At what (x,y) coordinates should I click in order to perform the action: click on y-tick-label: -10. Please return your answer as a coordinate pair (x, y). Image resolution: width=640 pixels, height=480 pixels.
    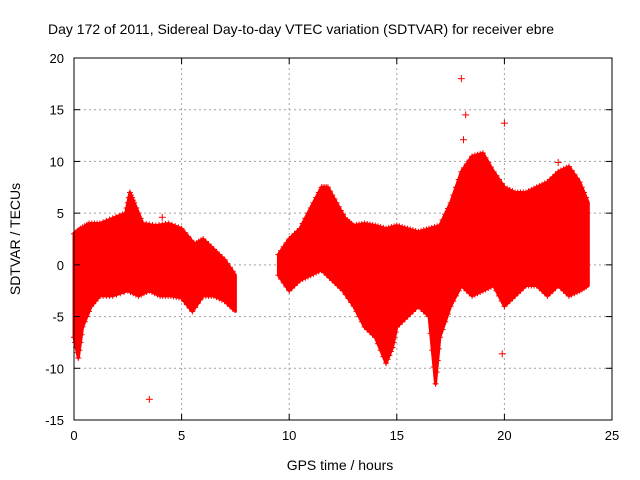
    Looking at the image, I should click on (54, 368).